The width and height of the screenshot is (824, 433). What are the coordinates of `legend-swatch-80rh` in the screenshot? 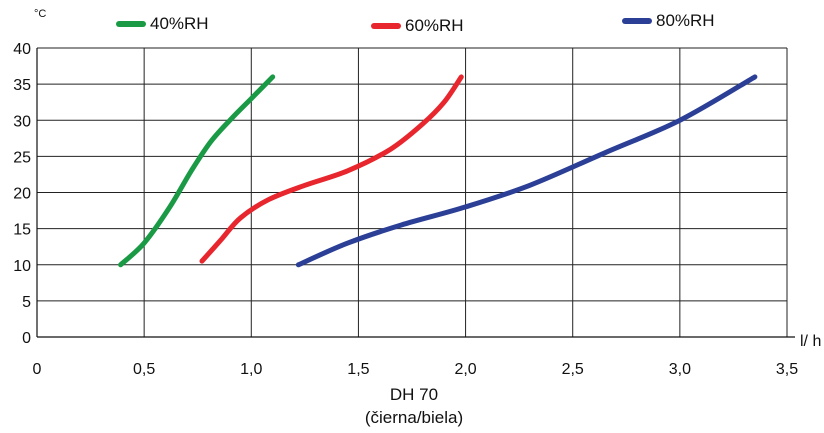 It's located at (637, 21).